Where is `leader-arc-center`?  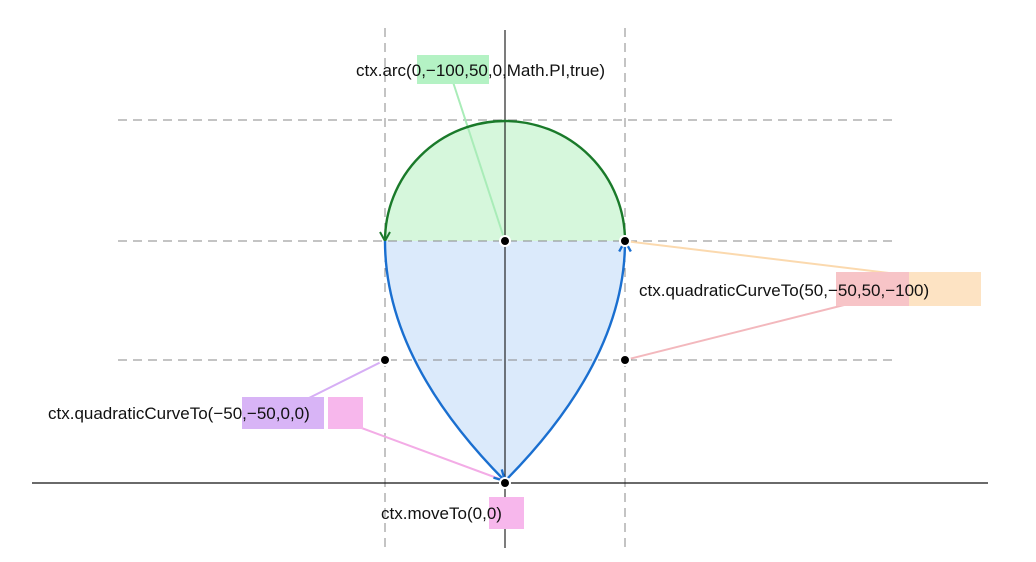
leader-arc-center is located at coordinates (479, 161).